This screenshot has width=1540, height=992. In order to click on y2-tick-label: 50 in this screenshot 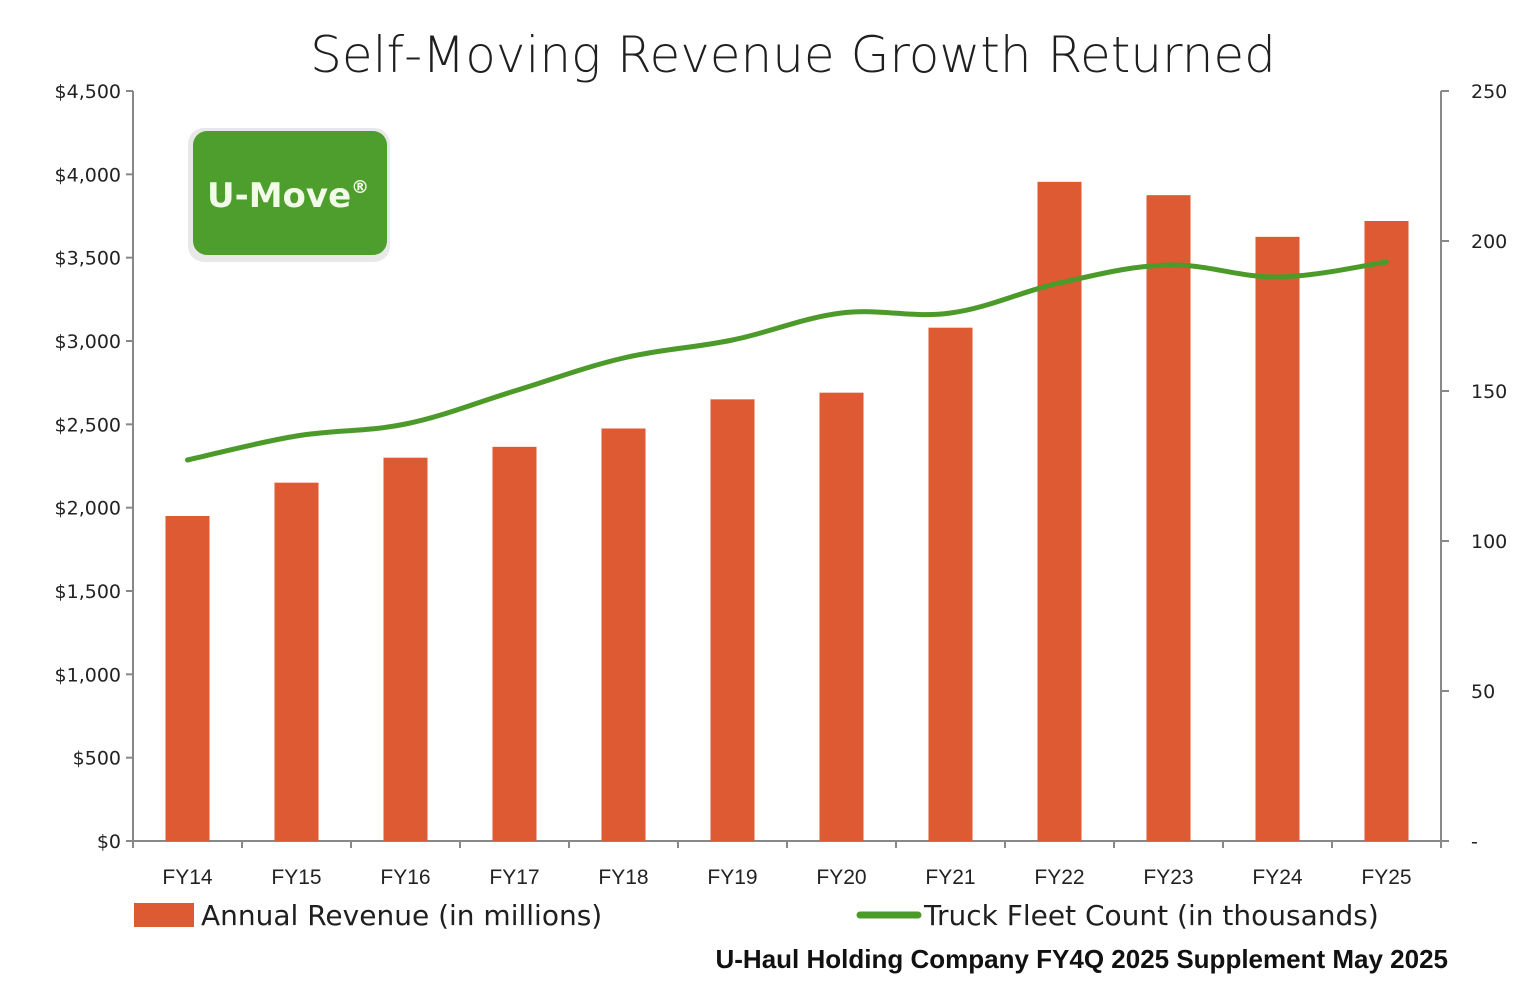, I will do `click(1483, 692)`.